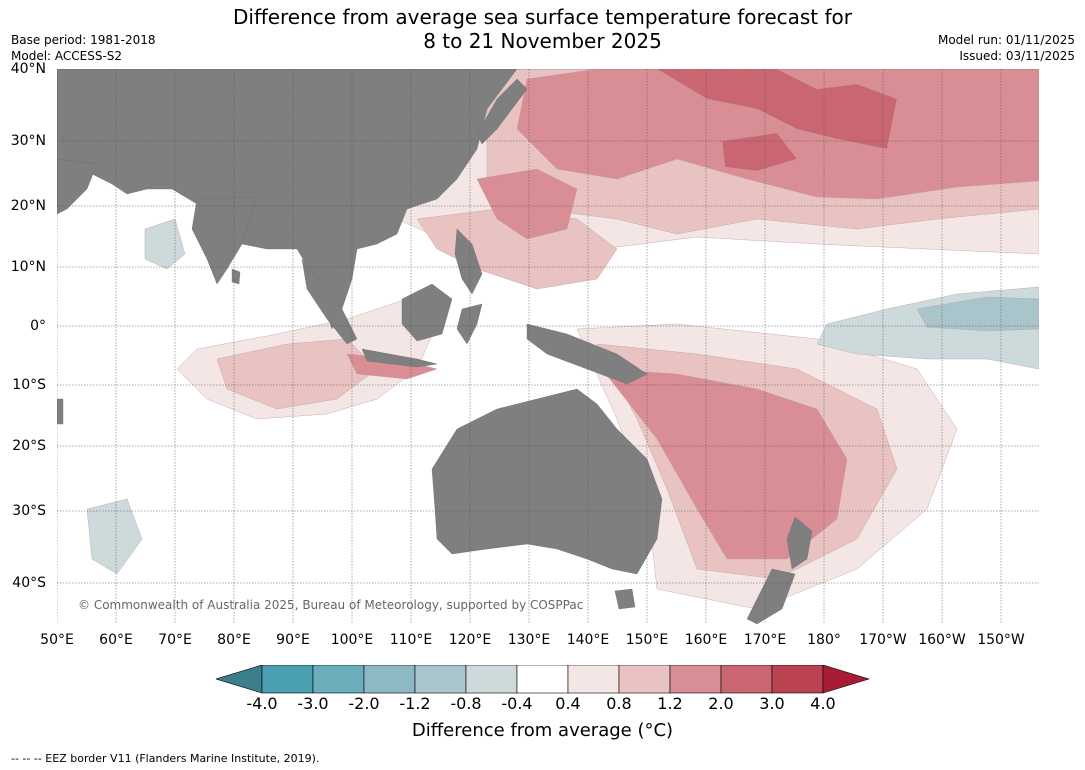 Image resolution: width=1085 pixels, height=770 pixels. Describe the element at coordinates (502, 111) in the screenshot. I see `land-japan` at that location.